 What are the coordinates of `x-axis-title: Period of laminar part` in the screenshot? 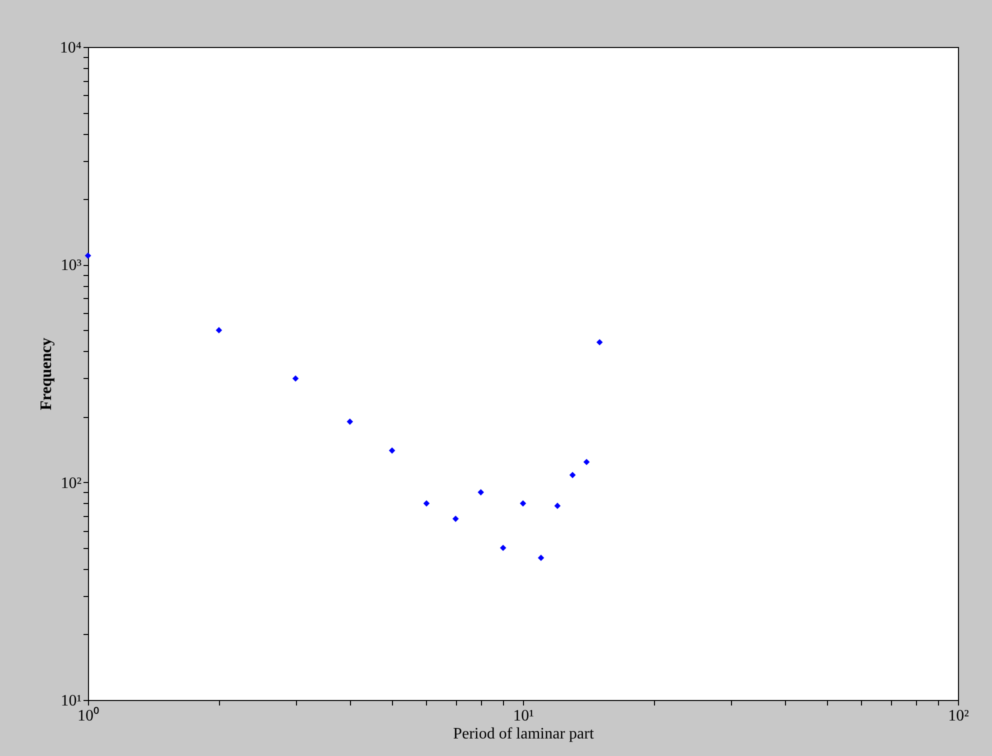 It's located at (523, 734).